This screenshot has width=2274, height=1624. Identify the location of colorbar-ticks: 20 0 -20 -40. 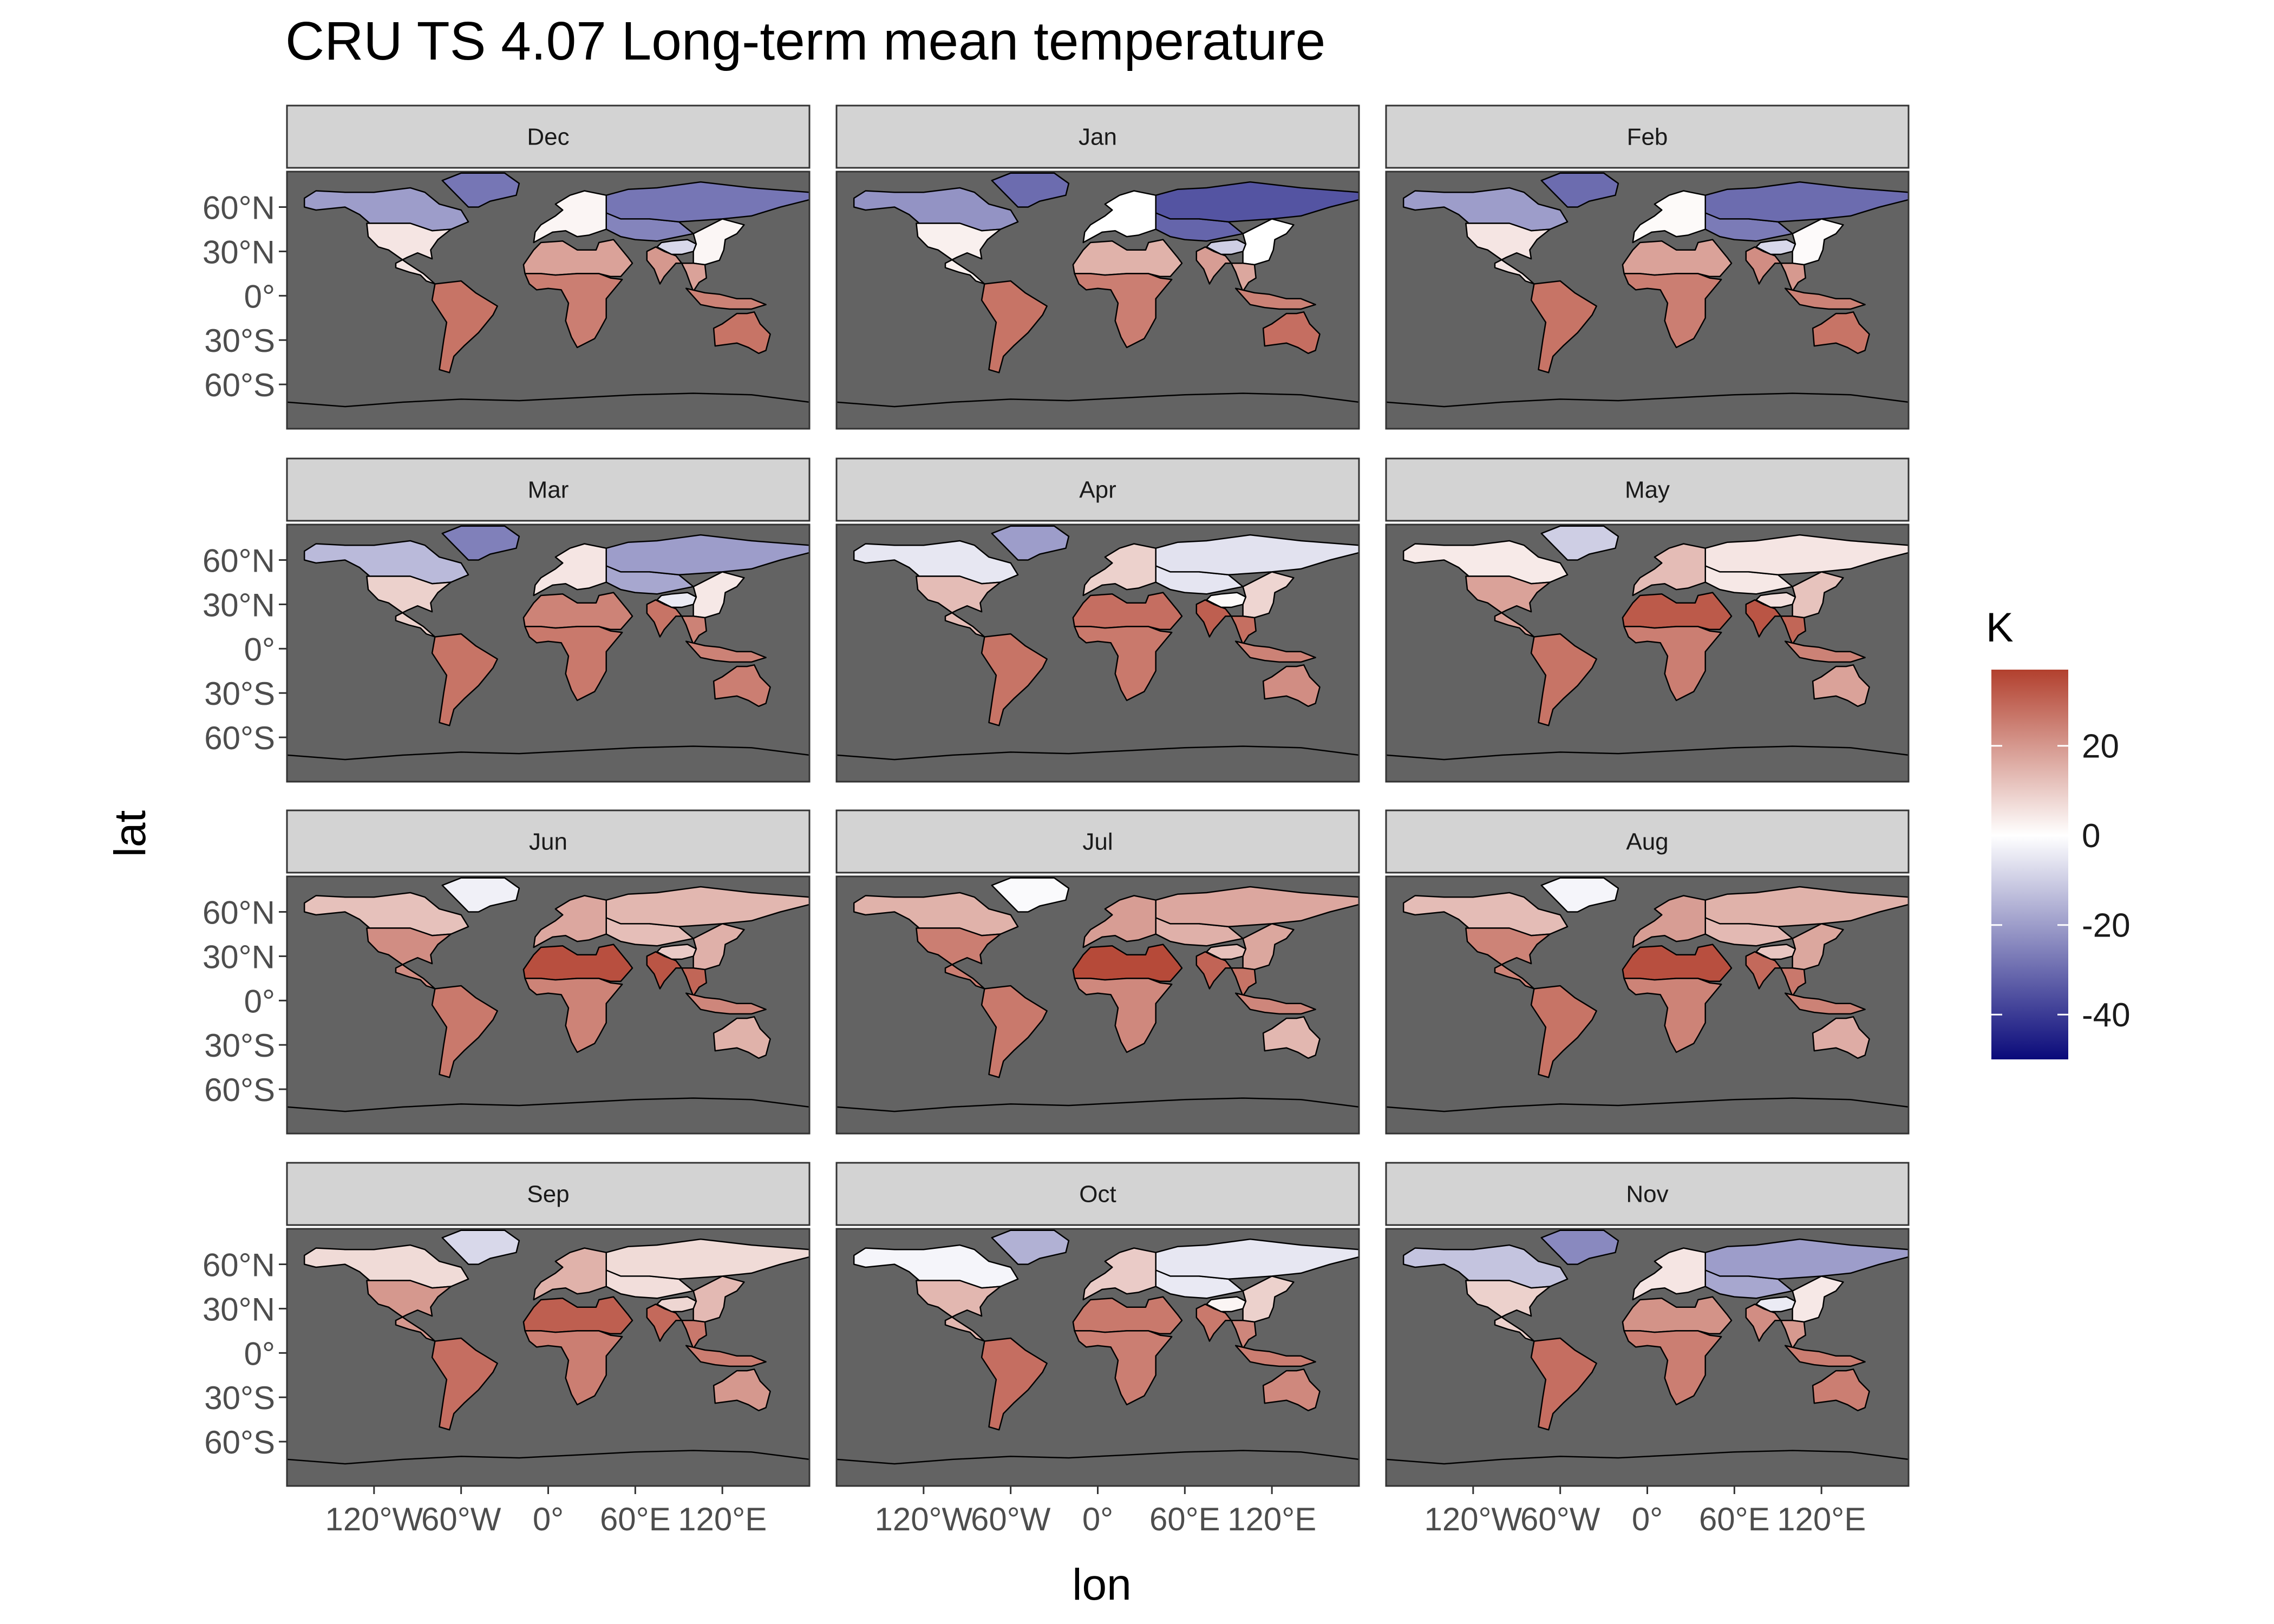
(2061, 881).